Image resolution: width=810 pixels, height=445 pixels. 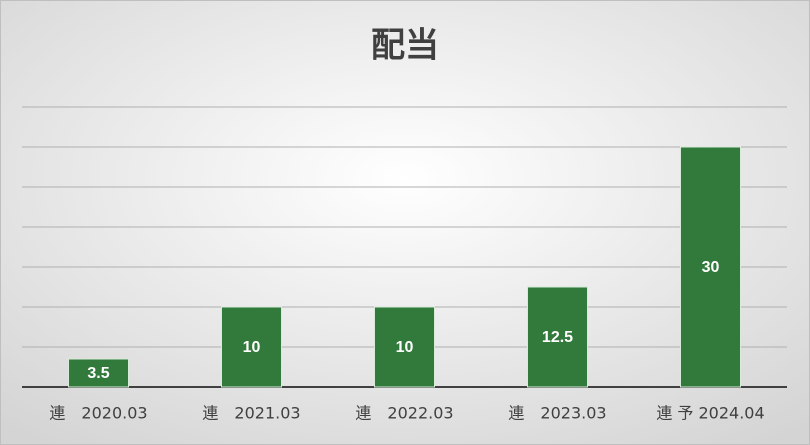 What do you see at coordinates (405, 46) in the screenshot?
I see `chart-title: 配当` at bounding box center [405, 46].